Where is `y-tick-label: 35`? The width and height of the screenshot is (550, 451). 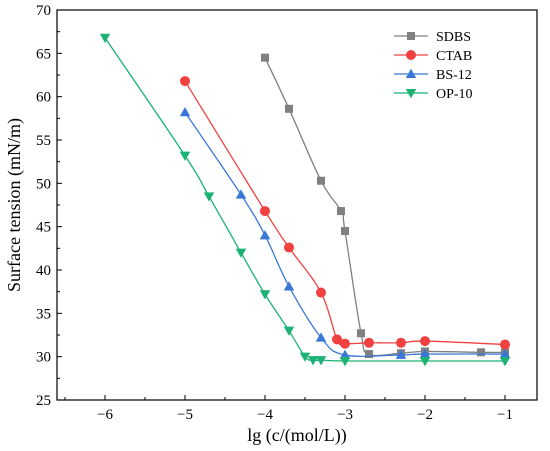 y-tick-label: 35 is located at coordinates (43, 314).